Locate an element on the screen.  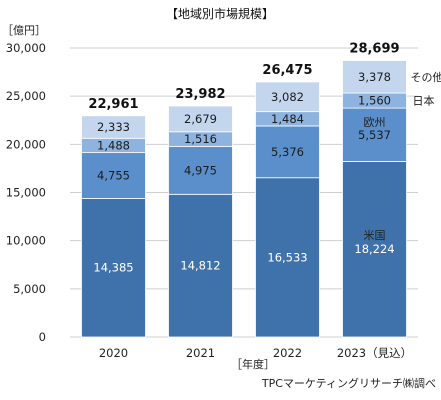
bar-total-label: 22,961 is located at coordinates (113, 104).